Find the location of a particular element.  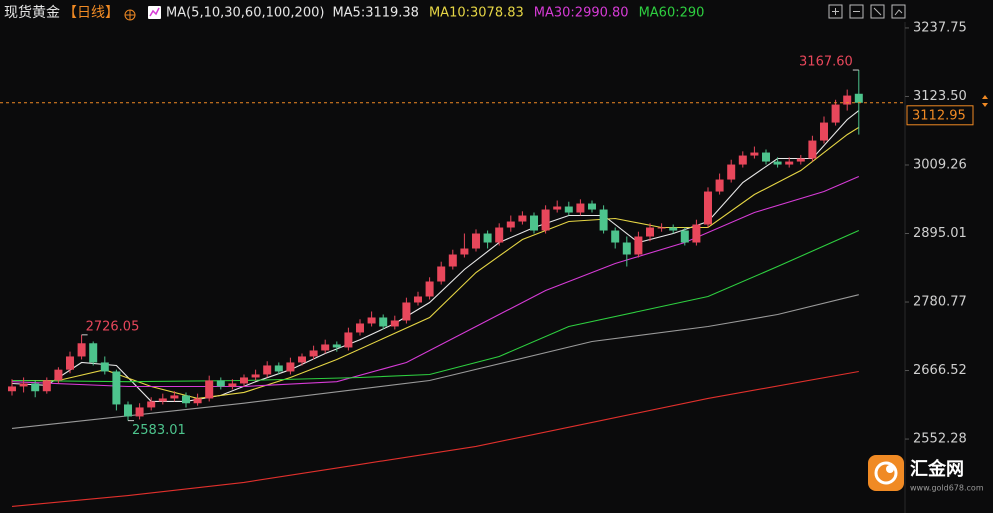

y-tick-label: 3009.26 is located at coordinates (940, 164).